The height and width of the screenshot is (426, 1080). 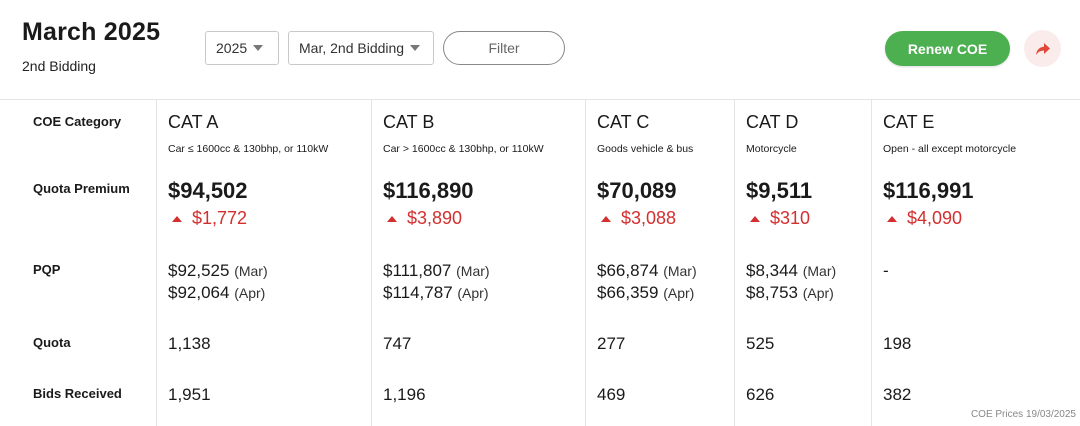 What do you see at coordinates (232, 48) in the screenshot?
I see `year-select-value: 2025` at bounding box center [232, 48].